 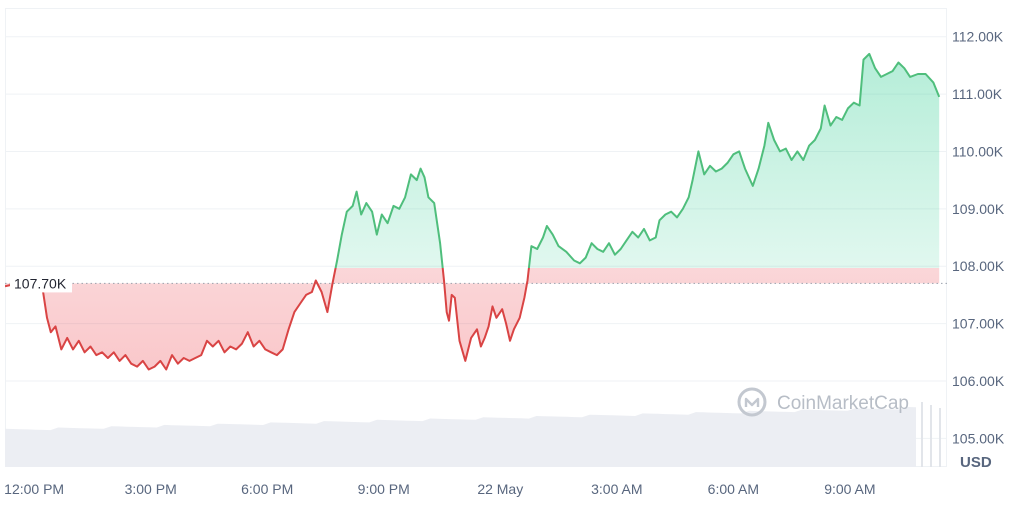 I want to click on coinmarketcap-watermark: CoinMarketCap, so click(x=823, y=402).